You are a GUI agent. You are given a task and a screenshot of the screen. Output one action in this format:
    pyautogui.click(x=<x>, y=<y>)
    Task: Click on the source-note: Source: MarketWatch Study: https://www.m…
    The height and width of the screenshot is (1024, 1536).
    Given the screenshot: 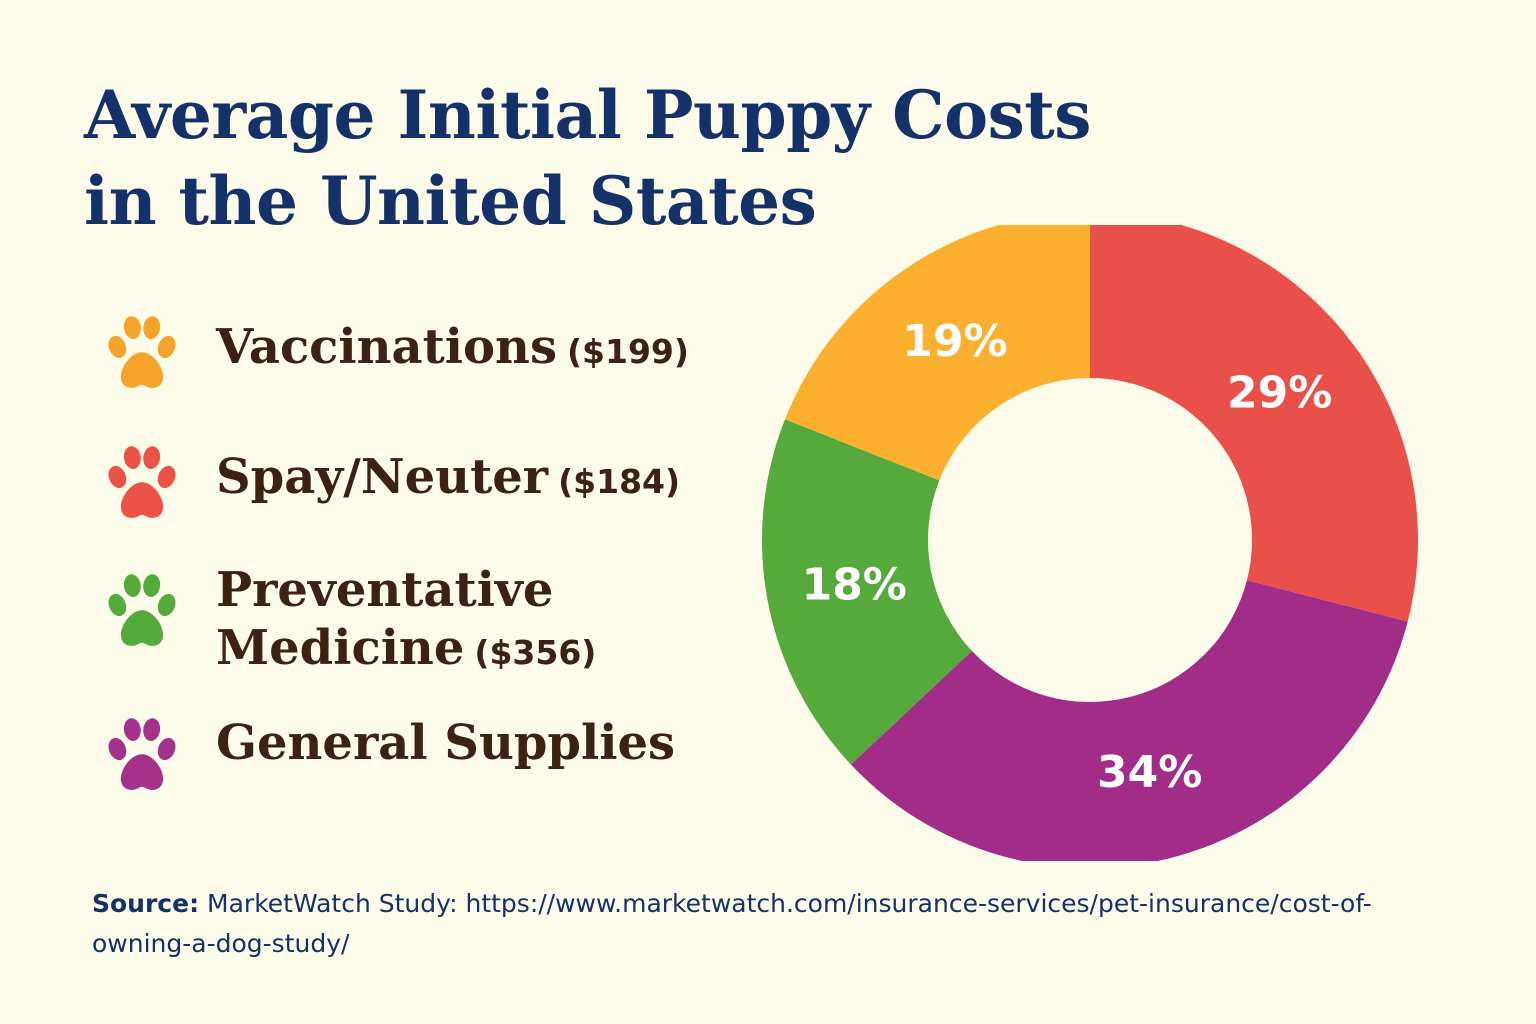 What is the action you would take?
    pyautogui.click(x=772, y=924)
    